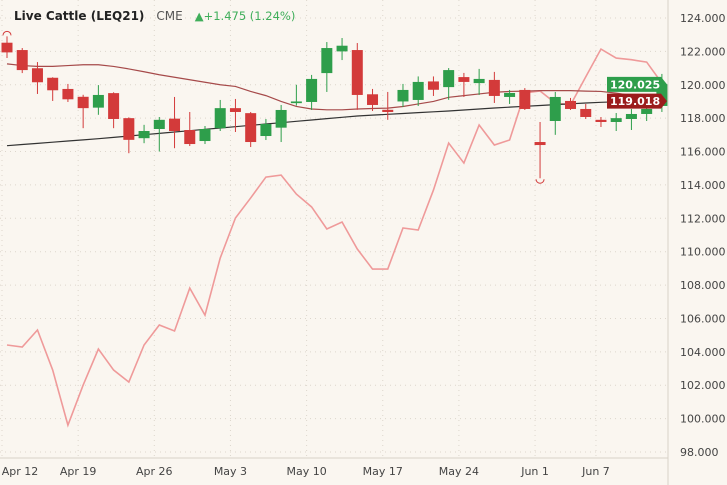 This screenshot has height=485, width=727. Describe the element at coordinates (78, 471) in the screenshot. I see `x-tick-label: Apr 19` at that location.